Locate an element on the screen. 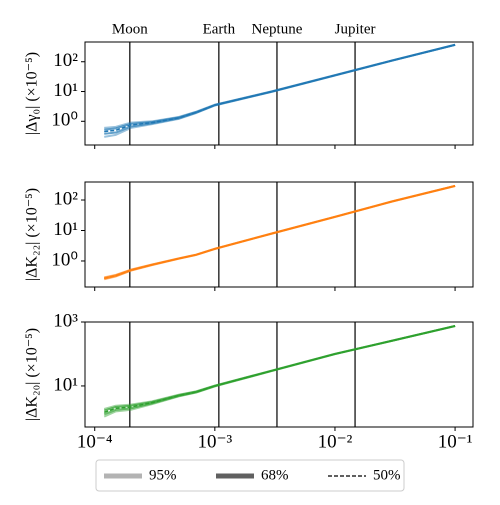 The width and height of the screenshot is (500, 505). band-95-lower is located at coordinates (279, 233).